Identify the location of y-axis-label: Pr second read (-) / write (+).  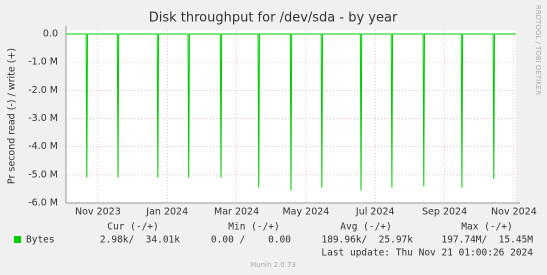
(12, 116).